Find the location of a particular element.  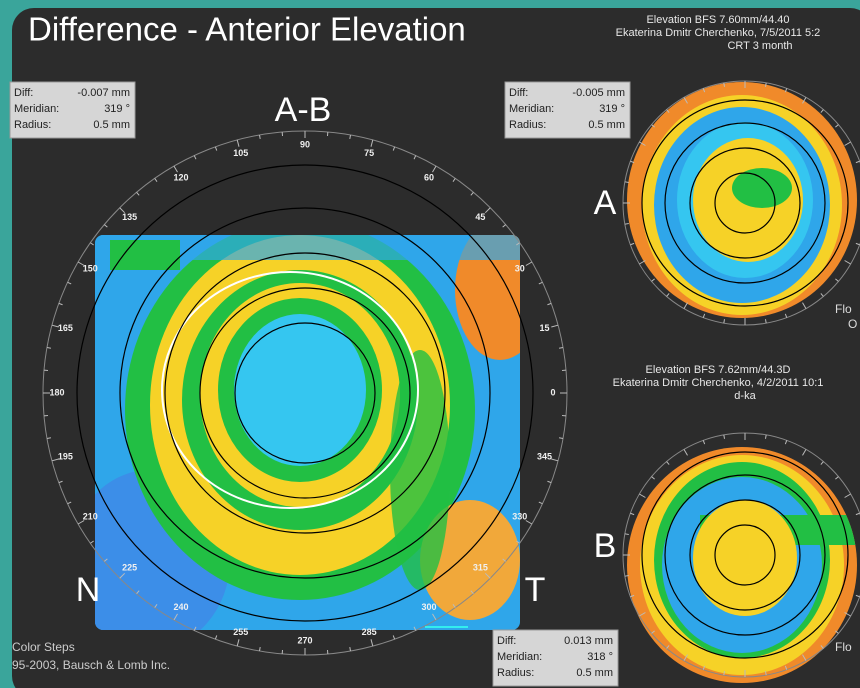

info-box-bg is located at coordinates (555, 658).